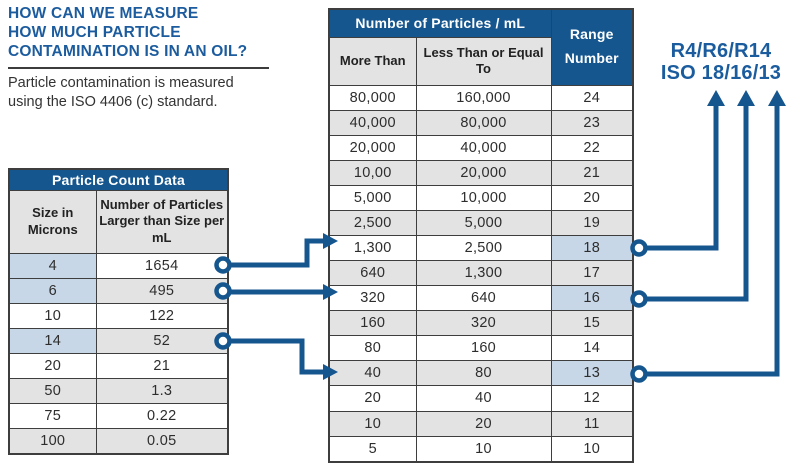 Image resolution: width=792 pixels, height=473 pixels. What do you see at coordinates (721, 51) in the screenshot?
I see `r-code-label: R4/R6/R14` at bounding box center [721, 51].